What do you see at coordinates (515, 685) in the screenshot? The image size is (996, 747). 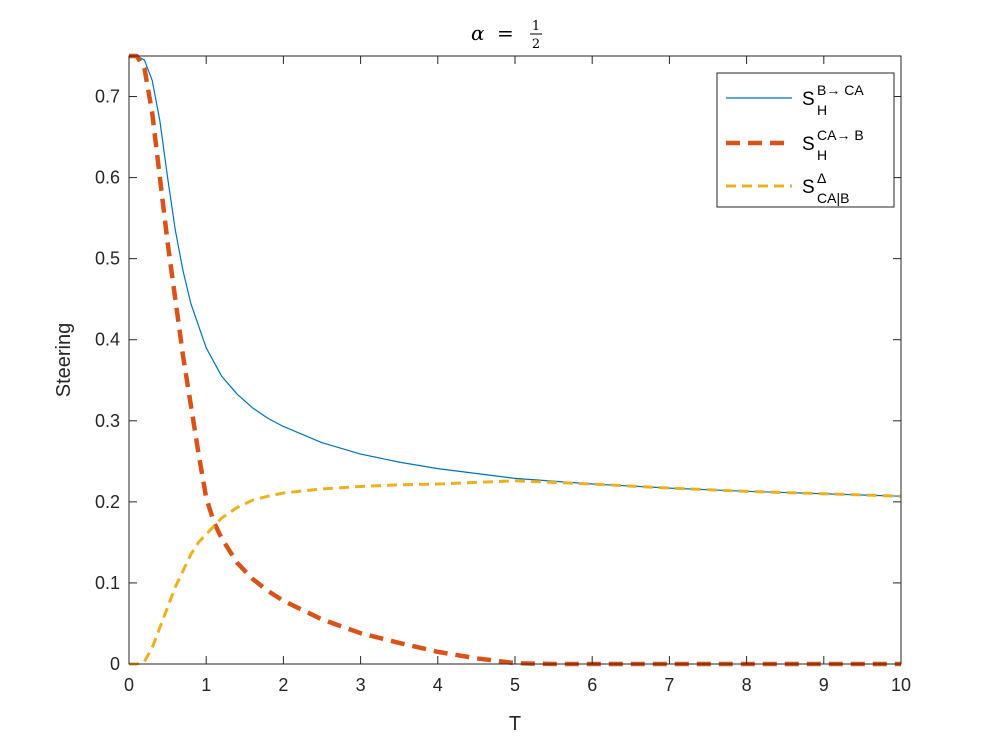 I see `x-tick-label: 5` at bounding box center [515, 685].